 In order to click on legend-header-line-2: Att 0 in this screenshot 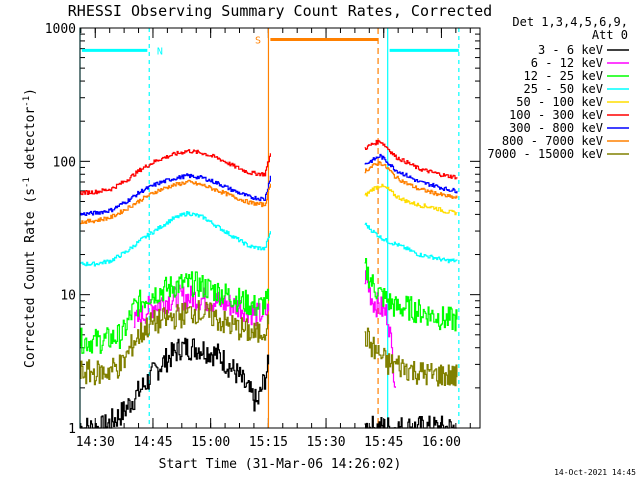, I will do `click(610, 35)`.